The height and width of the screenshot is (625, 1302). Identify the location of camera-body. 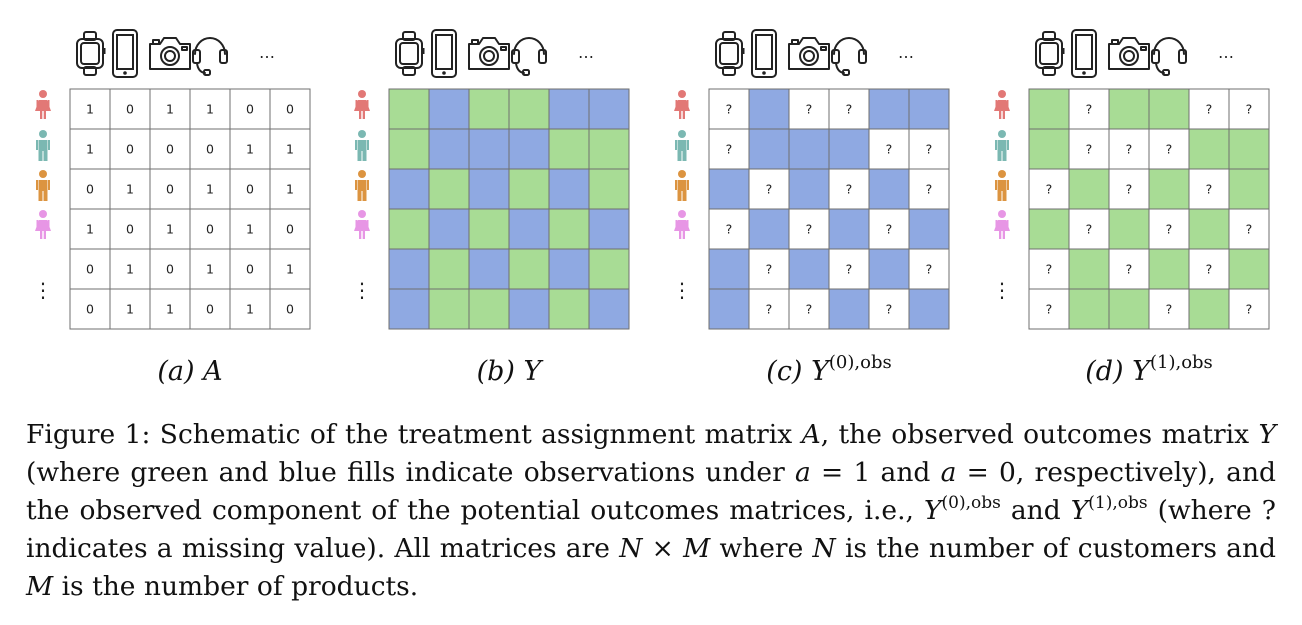
(170, 53).